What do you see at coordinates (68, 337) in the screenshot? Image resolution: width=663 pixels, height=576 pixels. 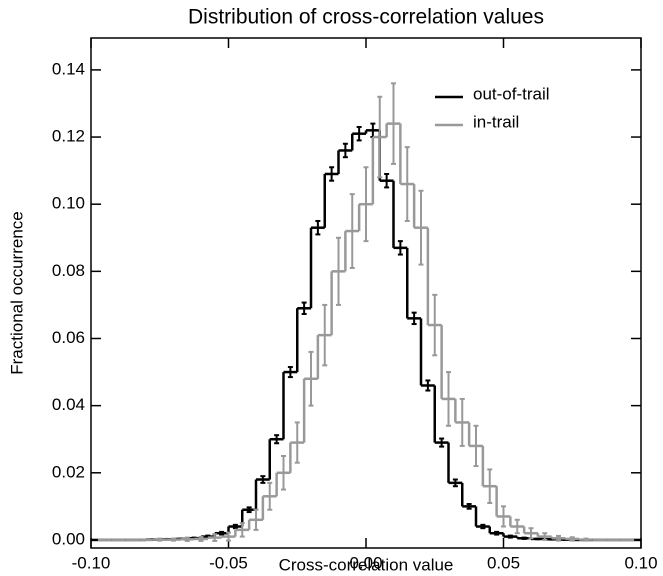 I see `y-tick-label: 0.06` at bounding box center [68, 337].